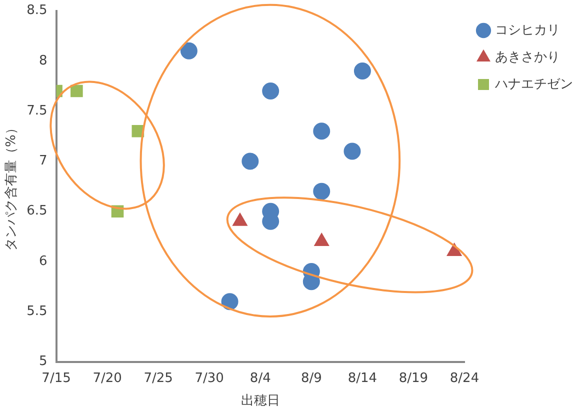  Describe the element at coordinates (209, 378) in the screenshot. I see `x-tick-label: 7/30` at that location.